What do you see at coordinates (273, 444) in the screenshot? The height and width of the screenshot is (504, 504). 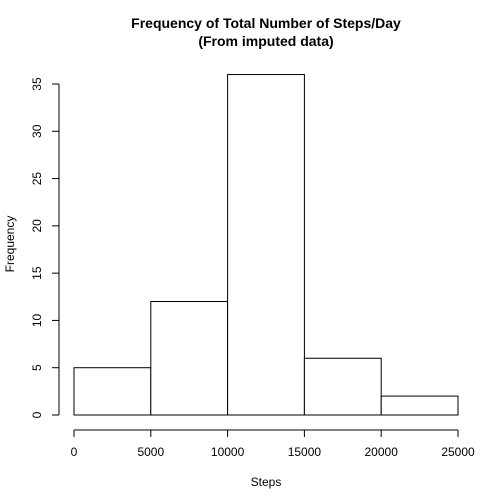 I see `x-axis: 0 5000 10000 15000 20000 25000` at bounding box center [273, 444].